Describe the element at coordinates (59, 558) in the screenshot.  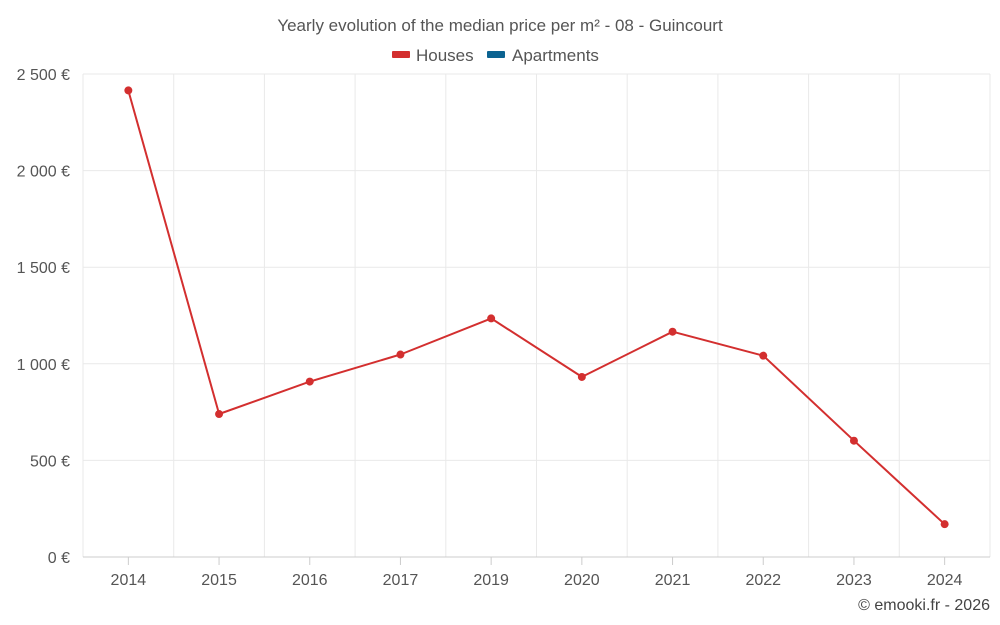
I see `y-tick-label: 0 €` at that location.